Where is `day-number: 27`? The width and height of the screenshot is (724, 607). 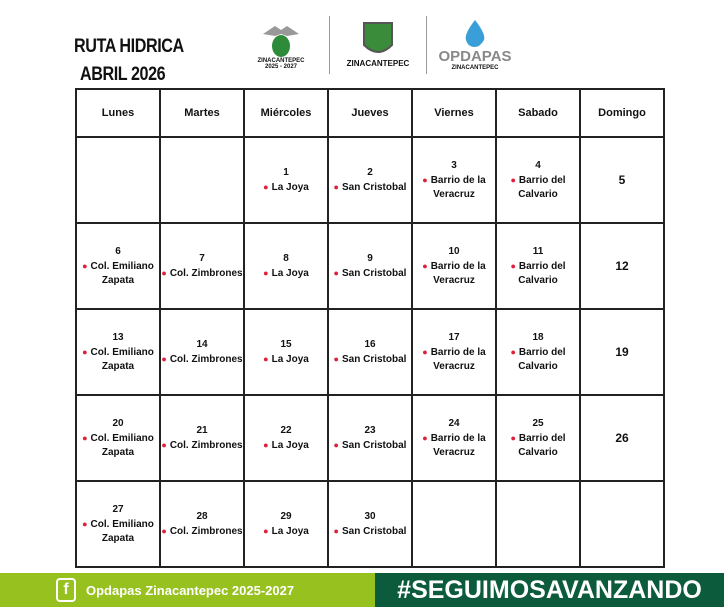
day-number: 27 is located at coordinates (118, 509).